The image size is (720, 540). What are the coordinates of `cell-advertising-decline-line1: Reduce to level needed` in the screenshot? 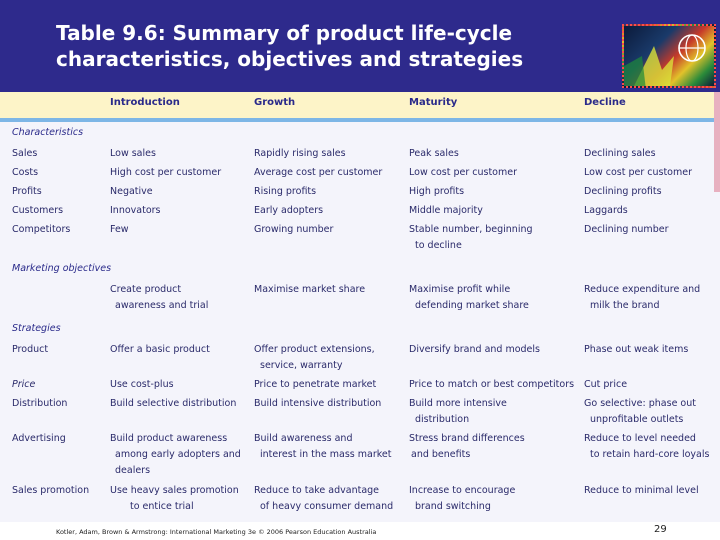 It's located at (640, 438).